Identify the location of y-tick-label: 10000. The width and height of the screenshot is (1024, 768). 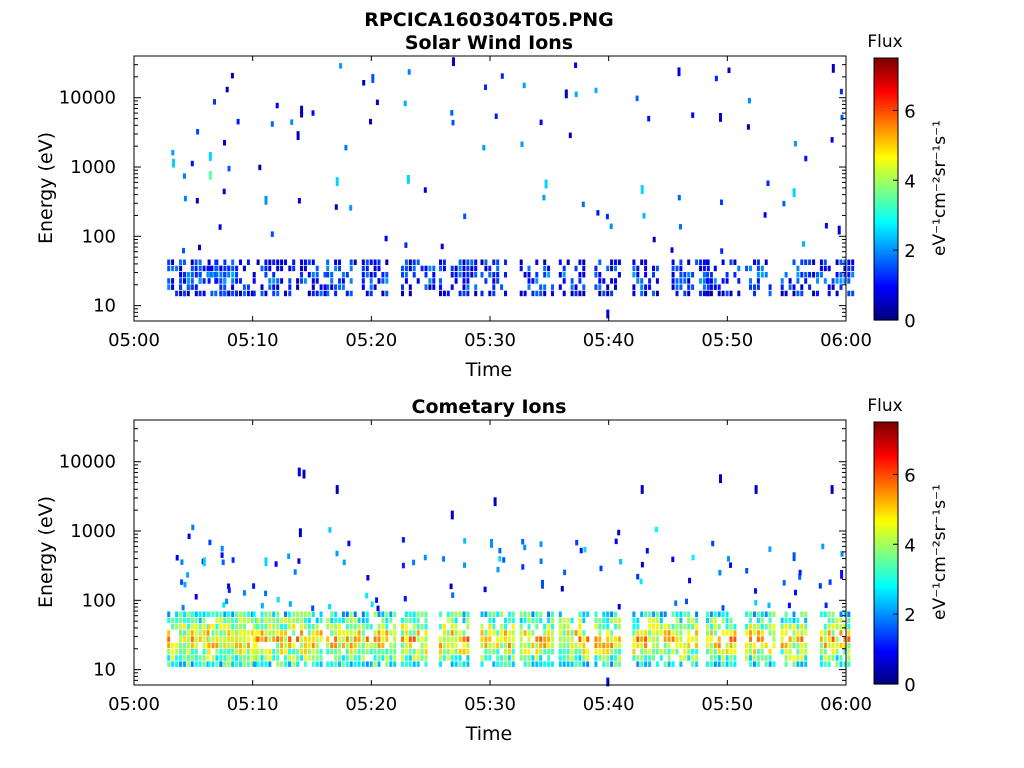
(87, 98).